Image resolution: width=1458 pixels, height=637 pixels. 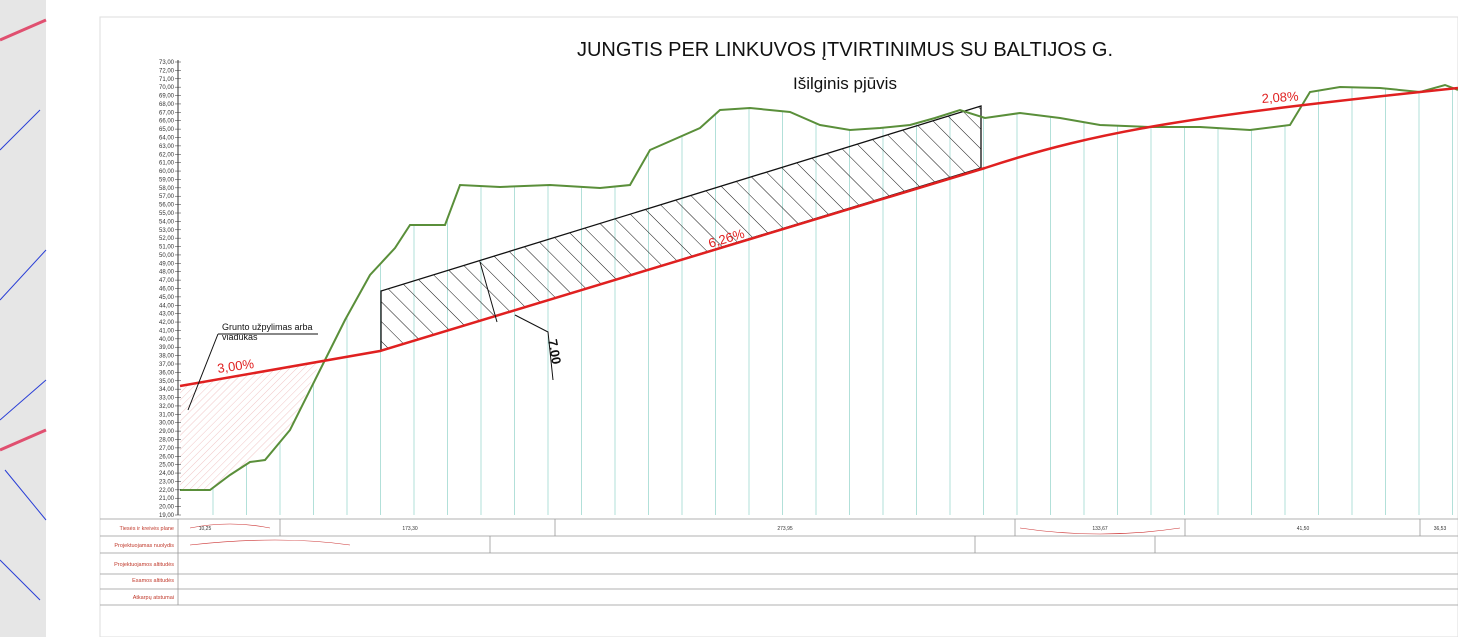 I want to click on leaders, so click(x=370, y=336).